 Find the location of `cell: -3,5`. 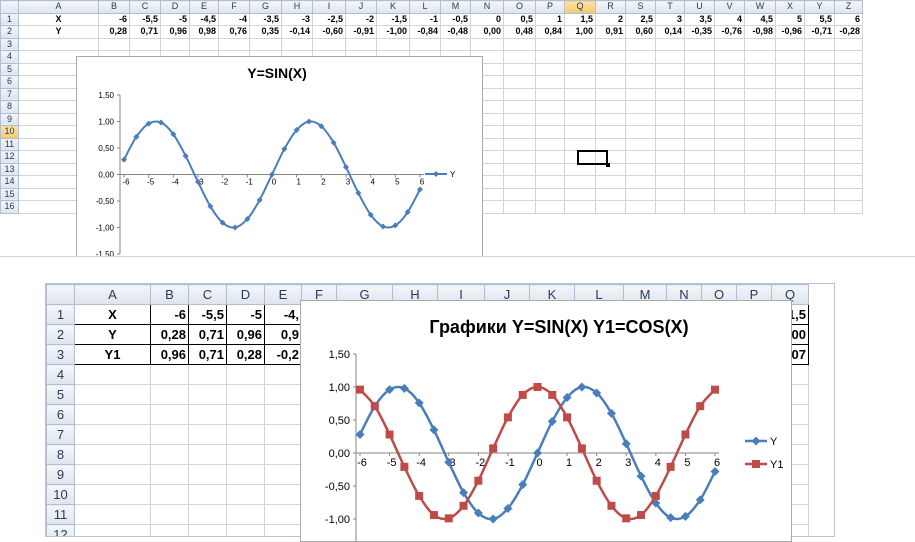

cell: -3,5 is located at coordinates (265, 19).